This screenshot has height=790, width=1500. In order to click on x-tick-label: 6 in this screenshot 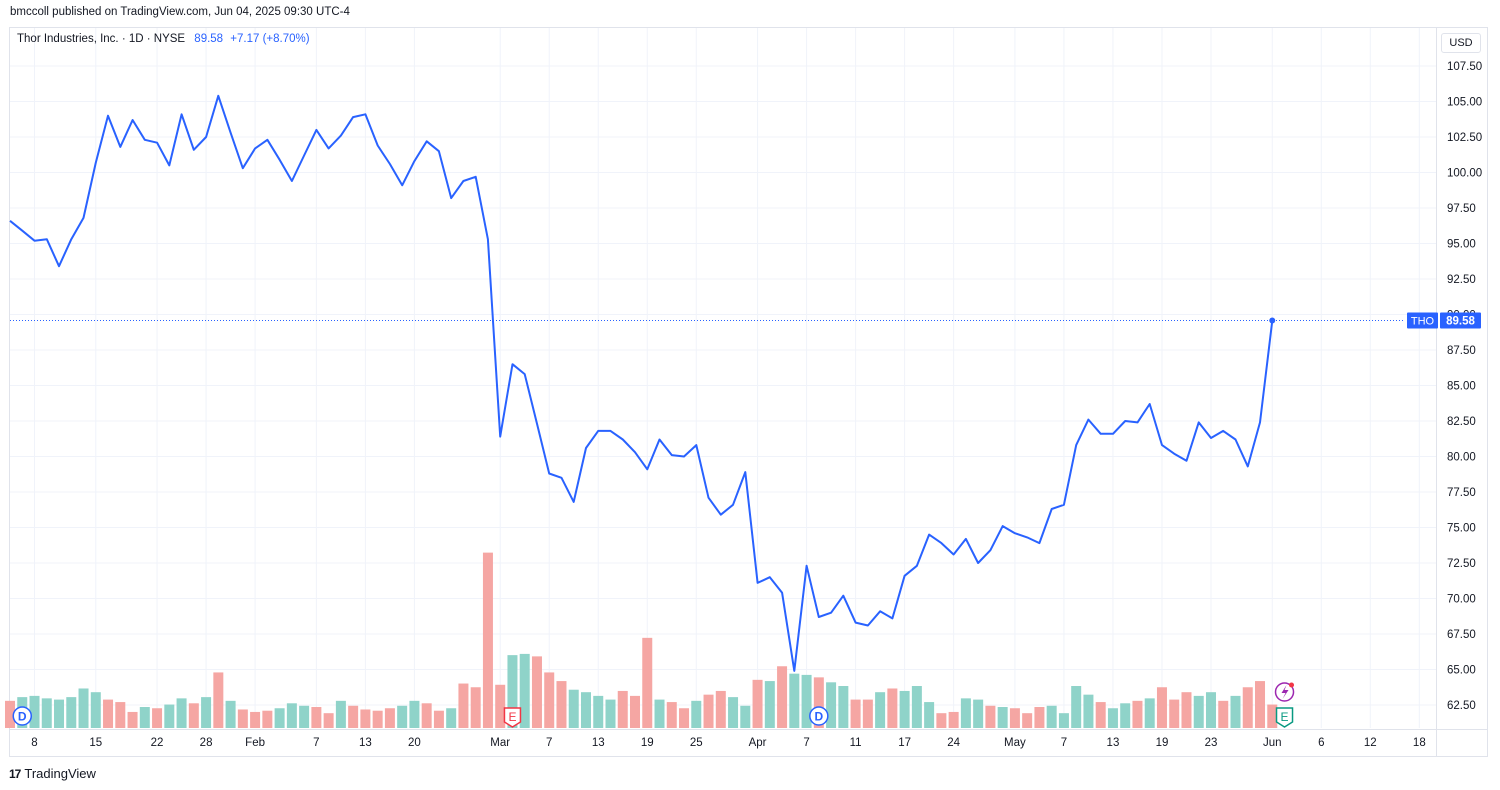, I will do `click(1321, 743)`.